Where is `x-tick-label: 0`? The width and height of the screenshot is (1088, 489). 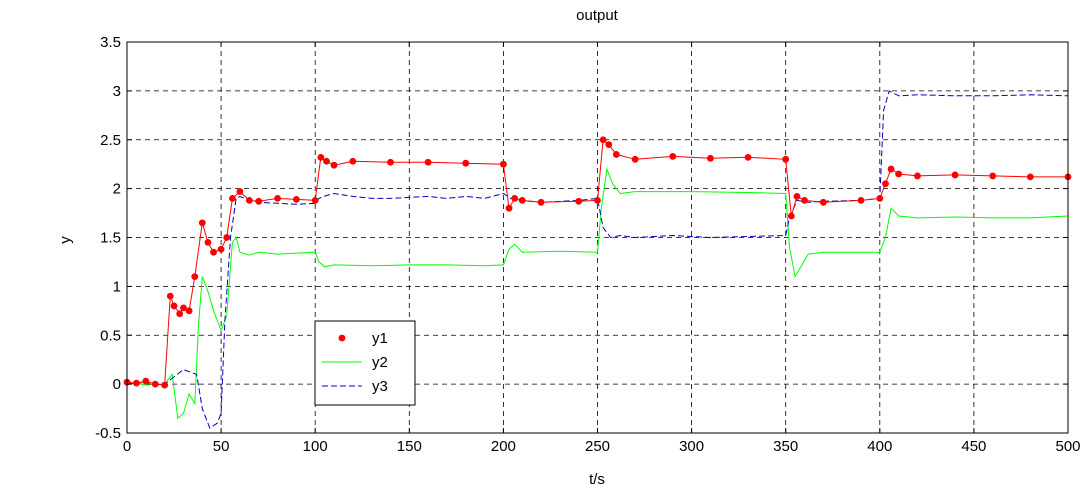
x-tick-label: 0 is located at coordinates (127, 446).